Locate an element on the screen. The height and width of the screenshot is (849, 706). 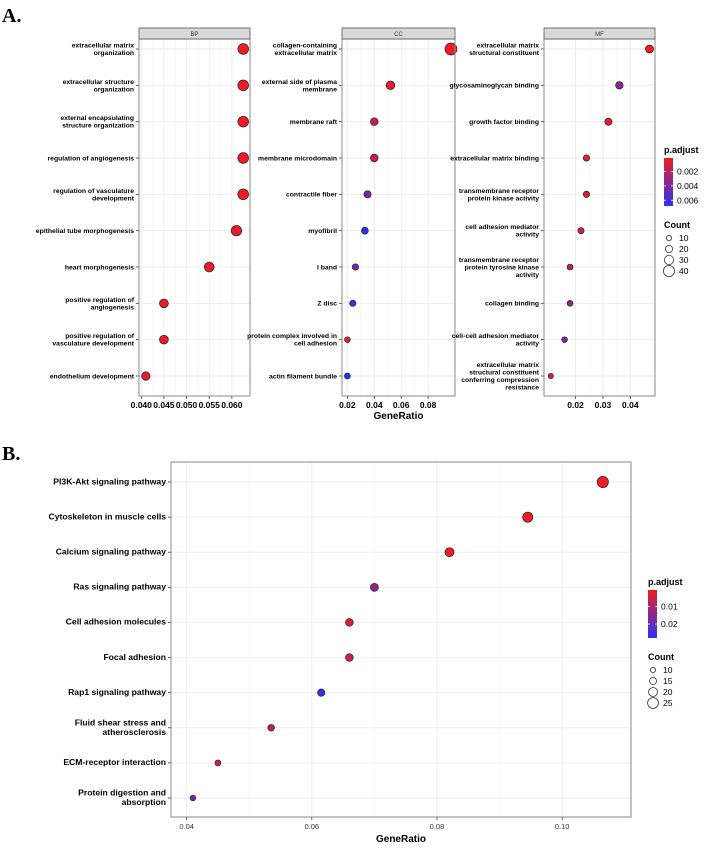
point-protein-digestion-and-absorption is located at coordinates (193, 798).